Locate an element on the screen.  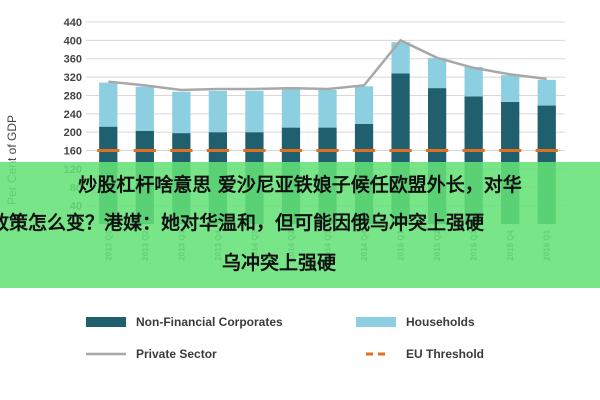
y-tick-label: 400 is located at coordinates (73, 41).